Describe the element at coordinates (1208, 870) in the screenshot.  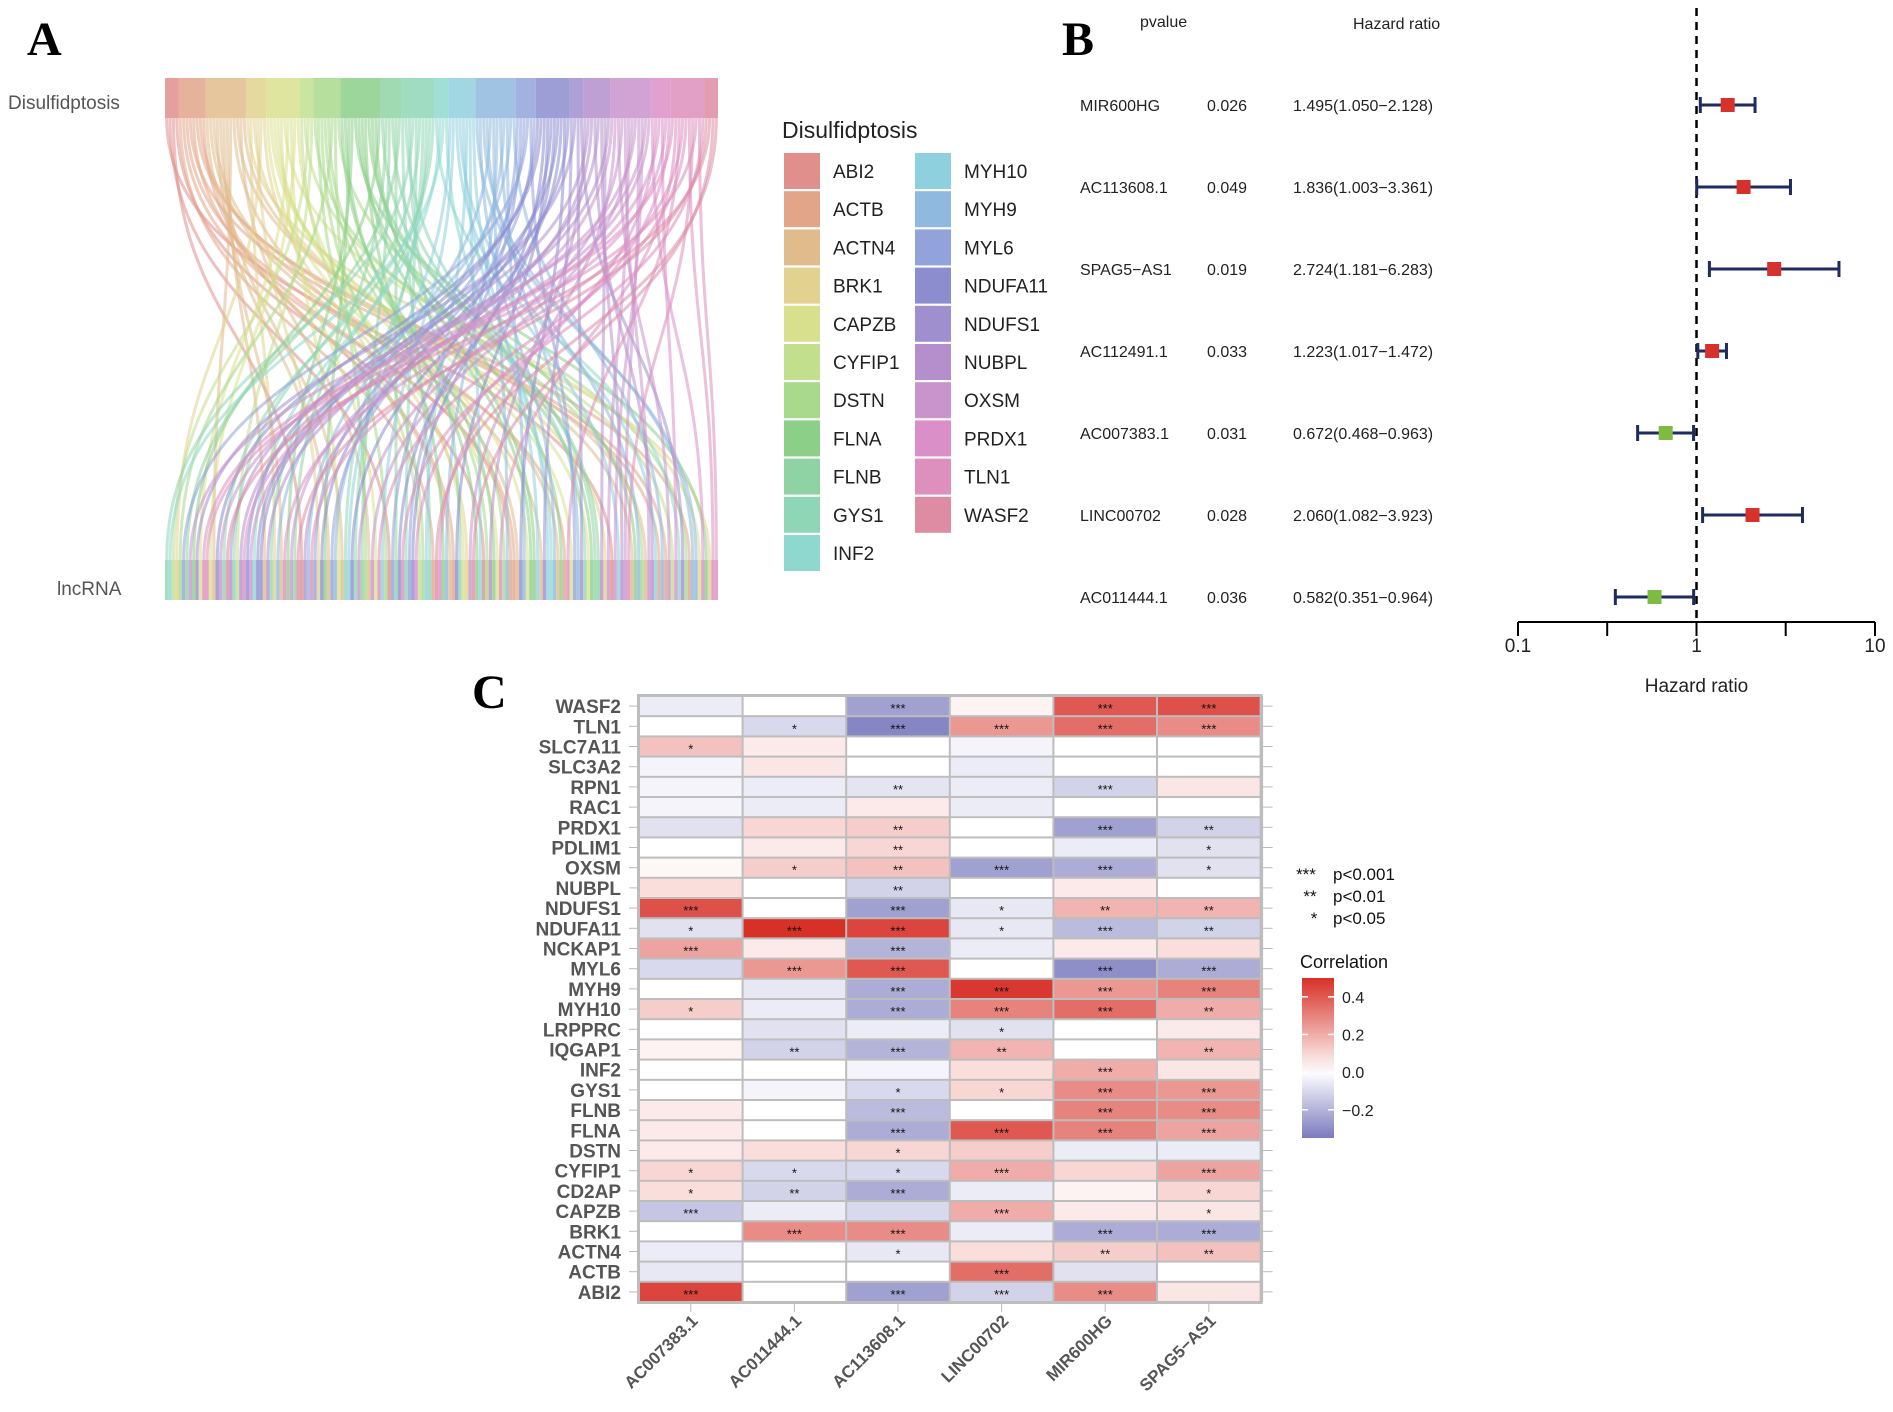
I see `significance-mark: *` at that location.